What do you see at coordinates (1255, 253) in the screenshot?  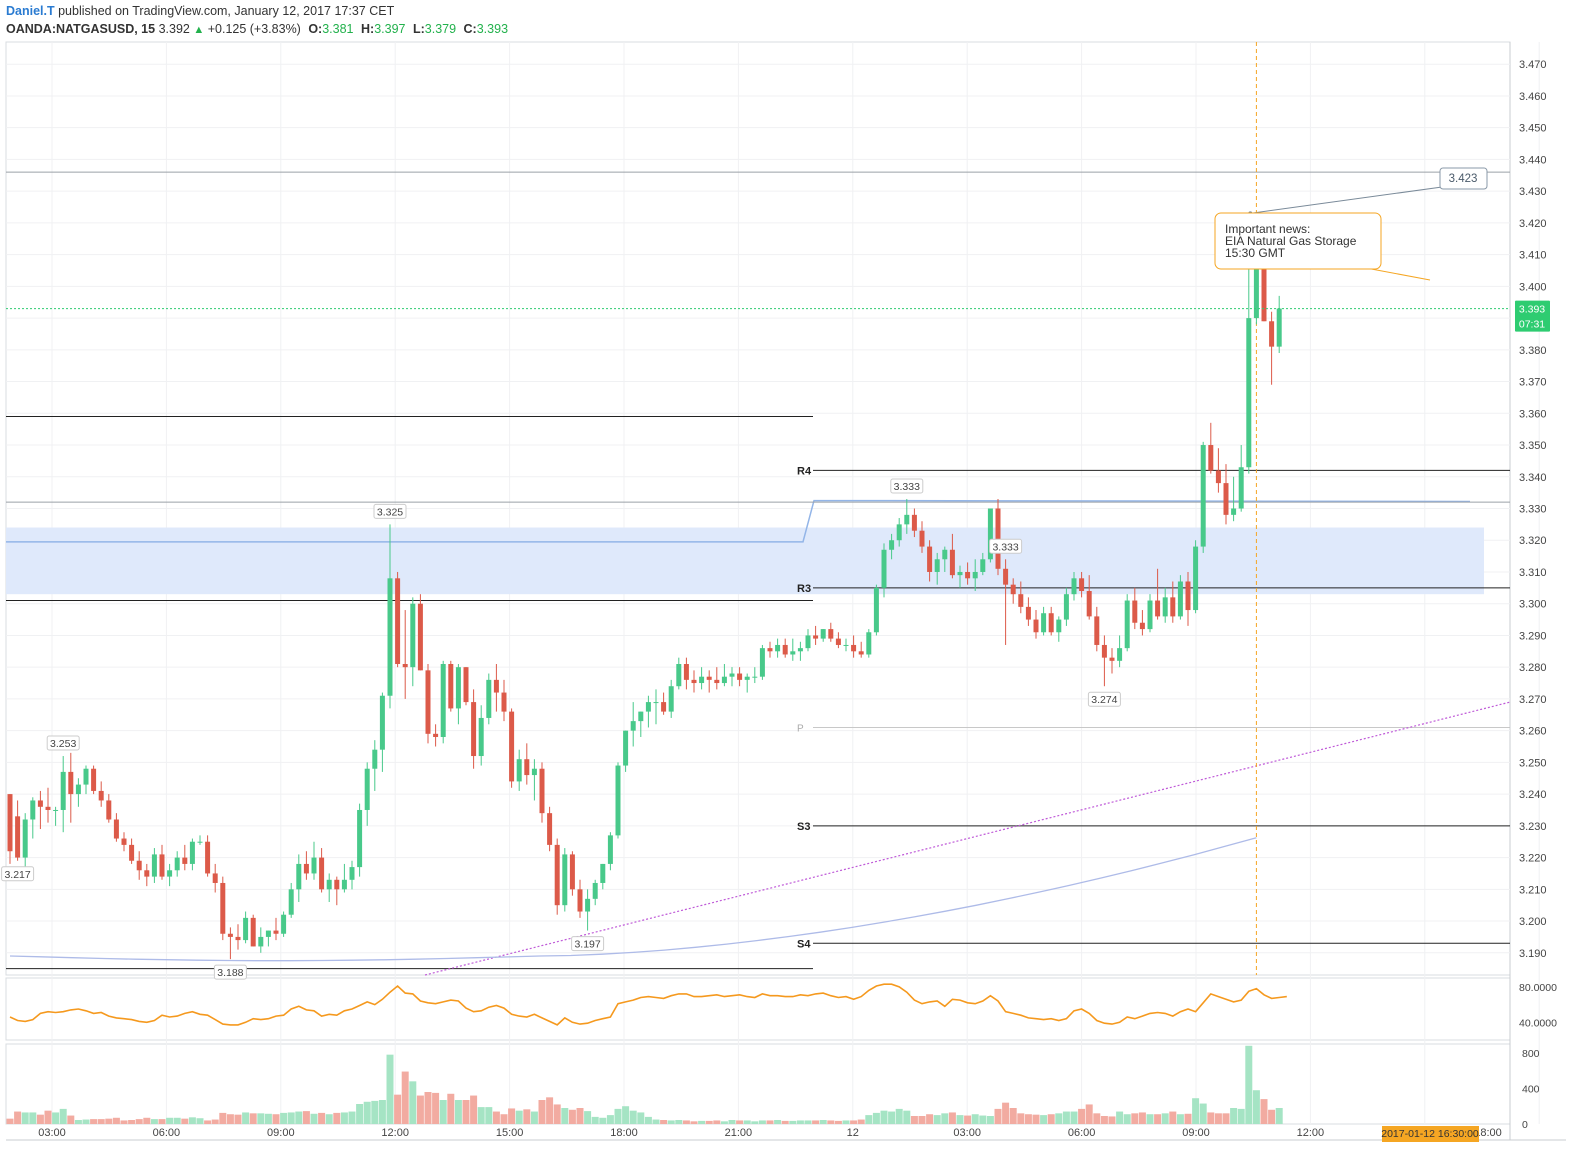 I see `callout-text: 15:30 GMT` at bounding box center [1255, 253].